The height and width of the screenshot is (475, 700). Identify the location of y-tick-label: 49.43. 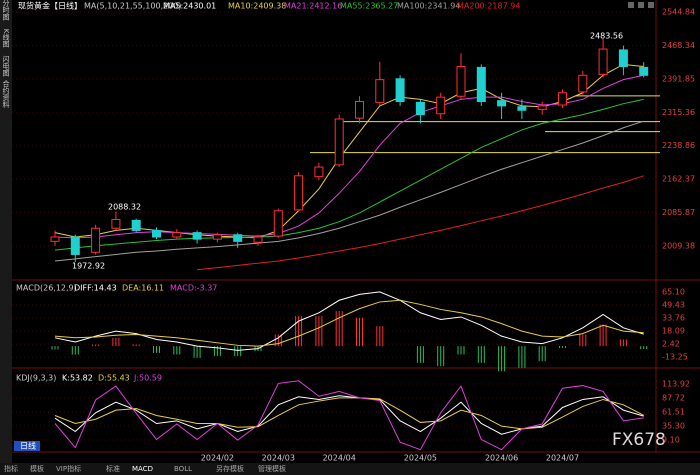
(673, 304).